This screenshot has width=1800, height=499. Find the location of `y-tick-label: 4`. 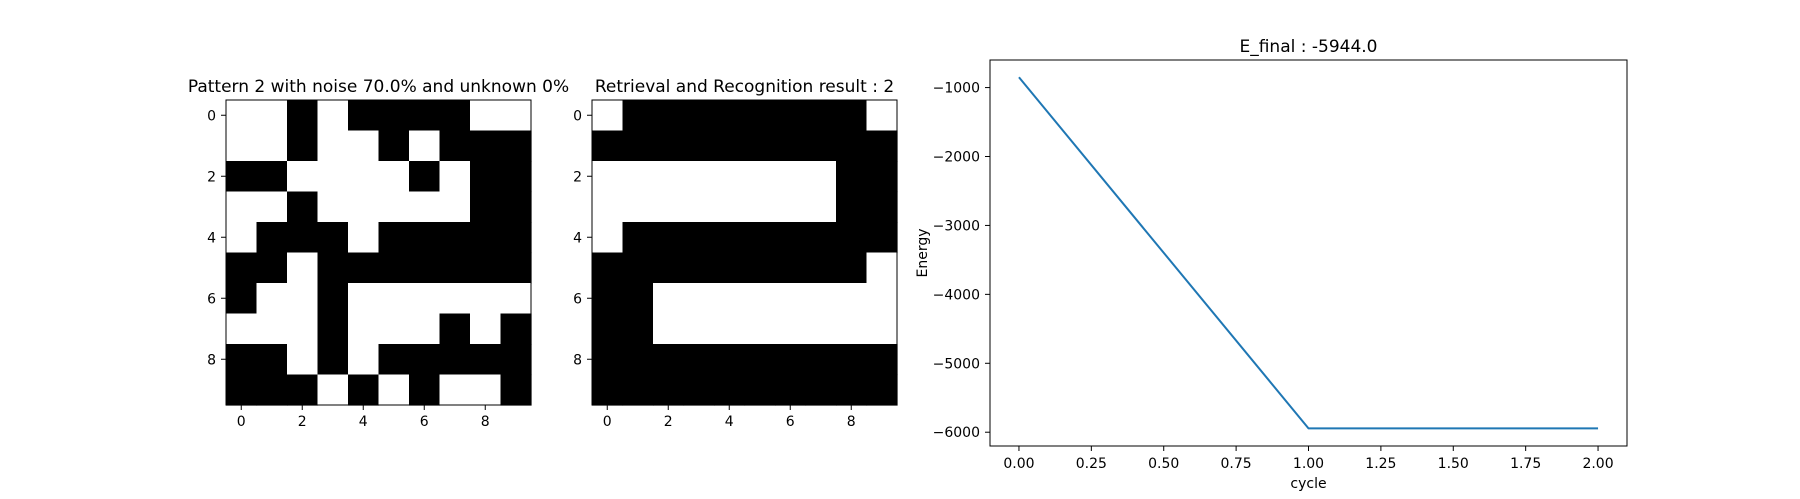

y-tick-label: 4 is located at coordinates (211, 238).